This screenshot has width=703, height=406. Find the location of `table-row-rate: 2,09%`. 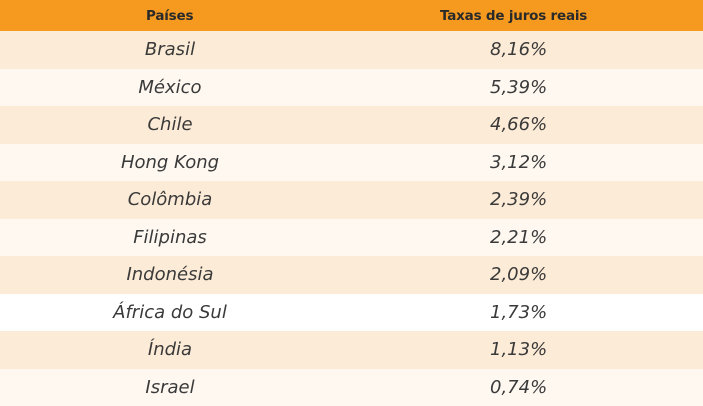

table-row-rate: 2,09% is located at coordinates (521, 275).